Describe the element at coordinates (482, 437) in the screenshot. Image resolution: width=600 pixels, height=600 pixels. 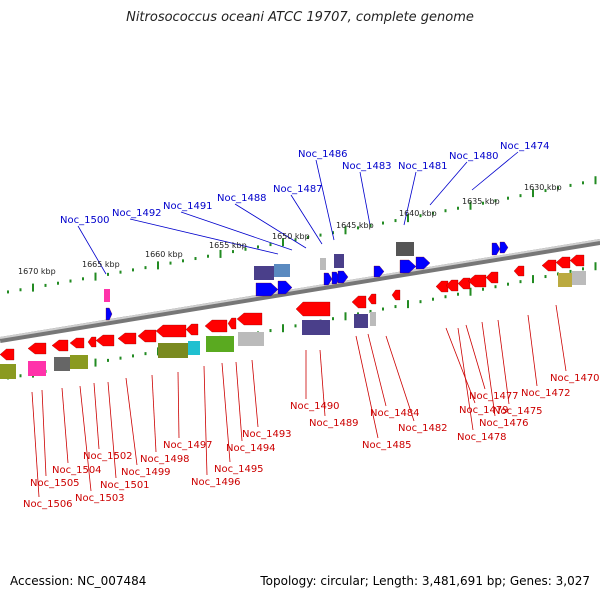
I see `reverse-gene-label: Noc_1478` at that location.